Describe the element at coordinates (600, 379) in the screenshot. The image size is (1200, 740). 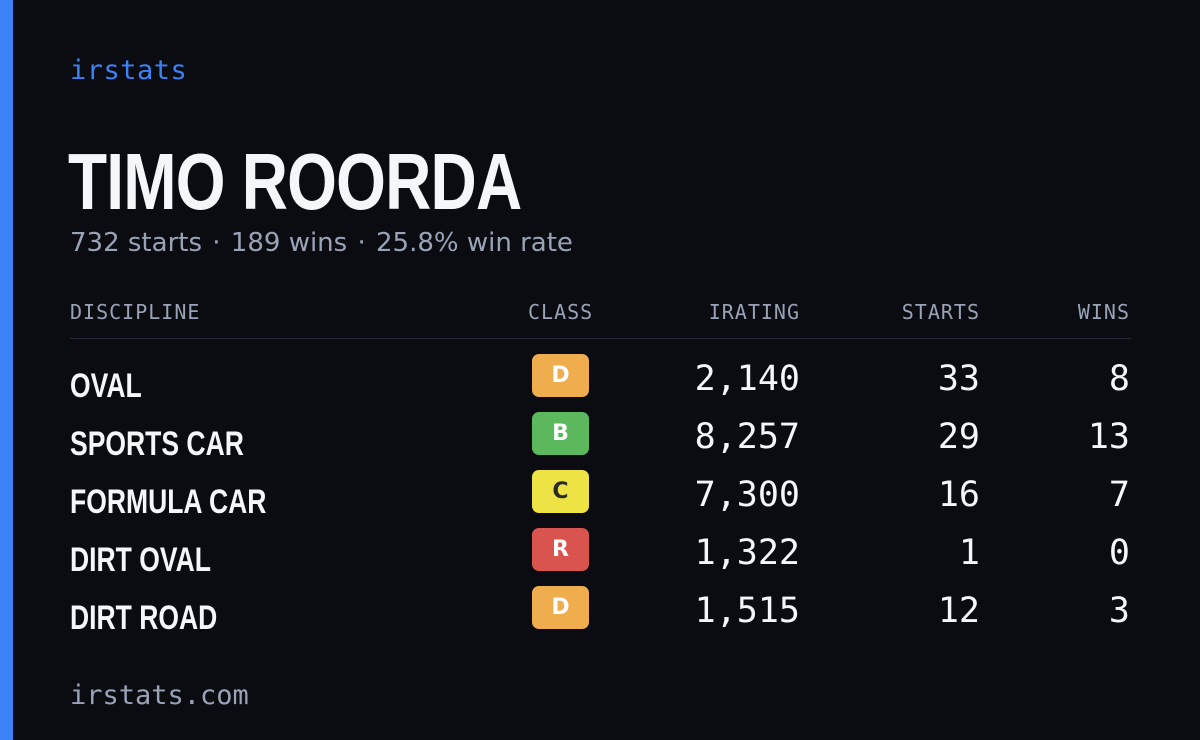
I see `table-row: OVAL D 2,140 33 8` at that location.